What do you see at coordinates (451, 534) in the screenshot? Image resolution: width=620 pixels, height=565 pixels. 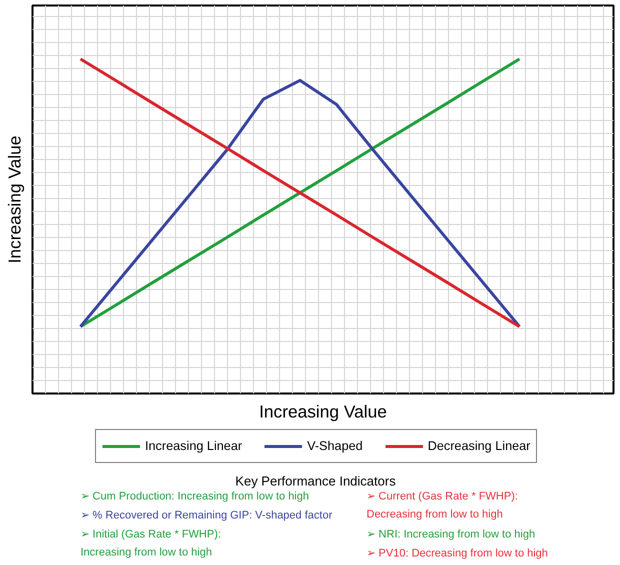 I see `text: ➢ NRI: Increasing from low to high` at bounding box center [451, 534].